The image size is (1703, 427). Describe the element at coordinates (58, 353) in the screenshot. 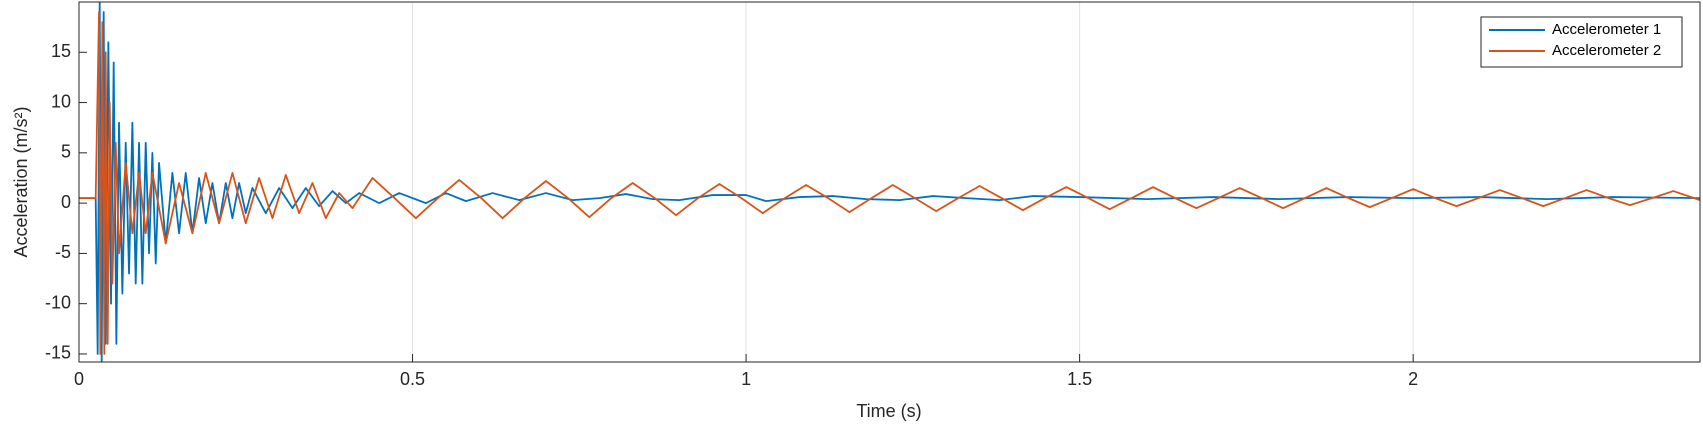

I see `y-tick-label: -15` at that location.